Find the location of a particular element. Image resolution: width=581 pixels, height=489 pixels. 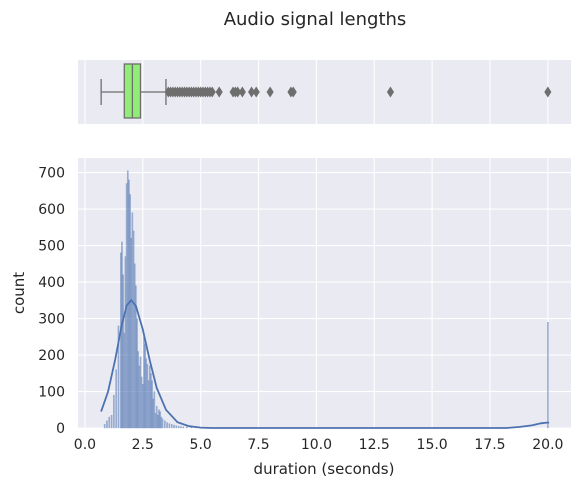

y-axis-label: count is located at coordinates (19, 293).